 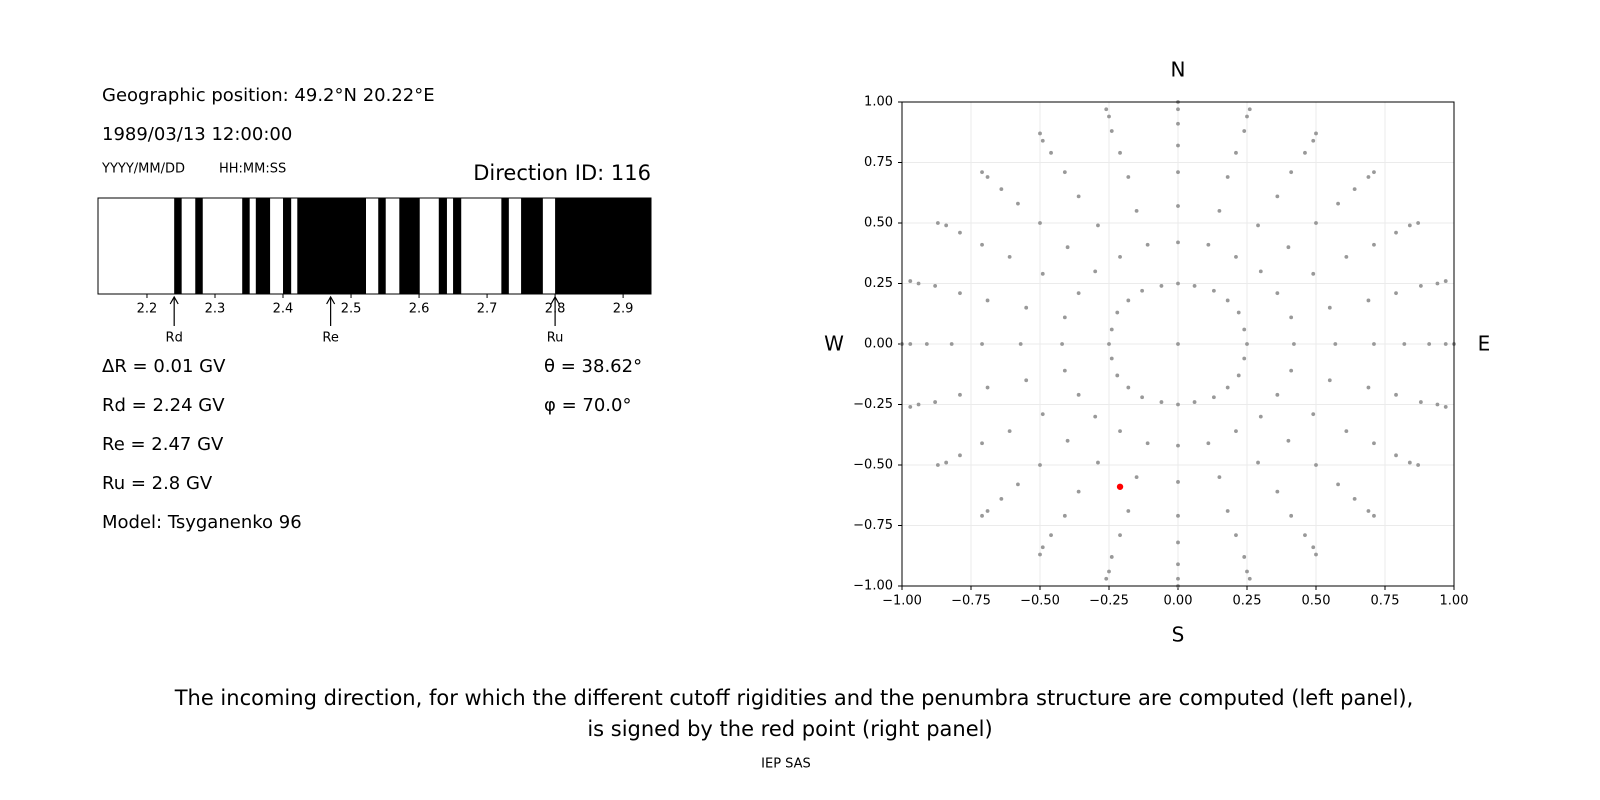 I want to click on y-tick-label: −0.50, so click(x=873, y=465).